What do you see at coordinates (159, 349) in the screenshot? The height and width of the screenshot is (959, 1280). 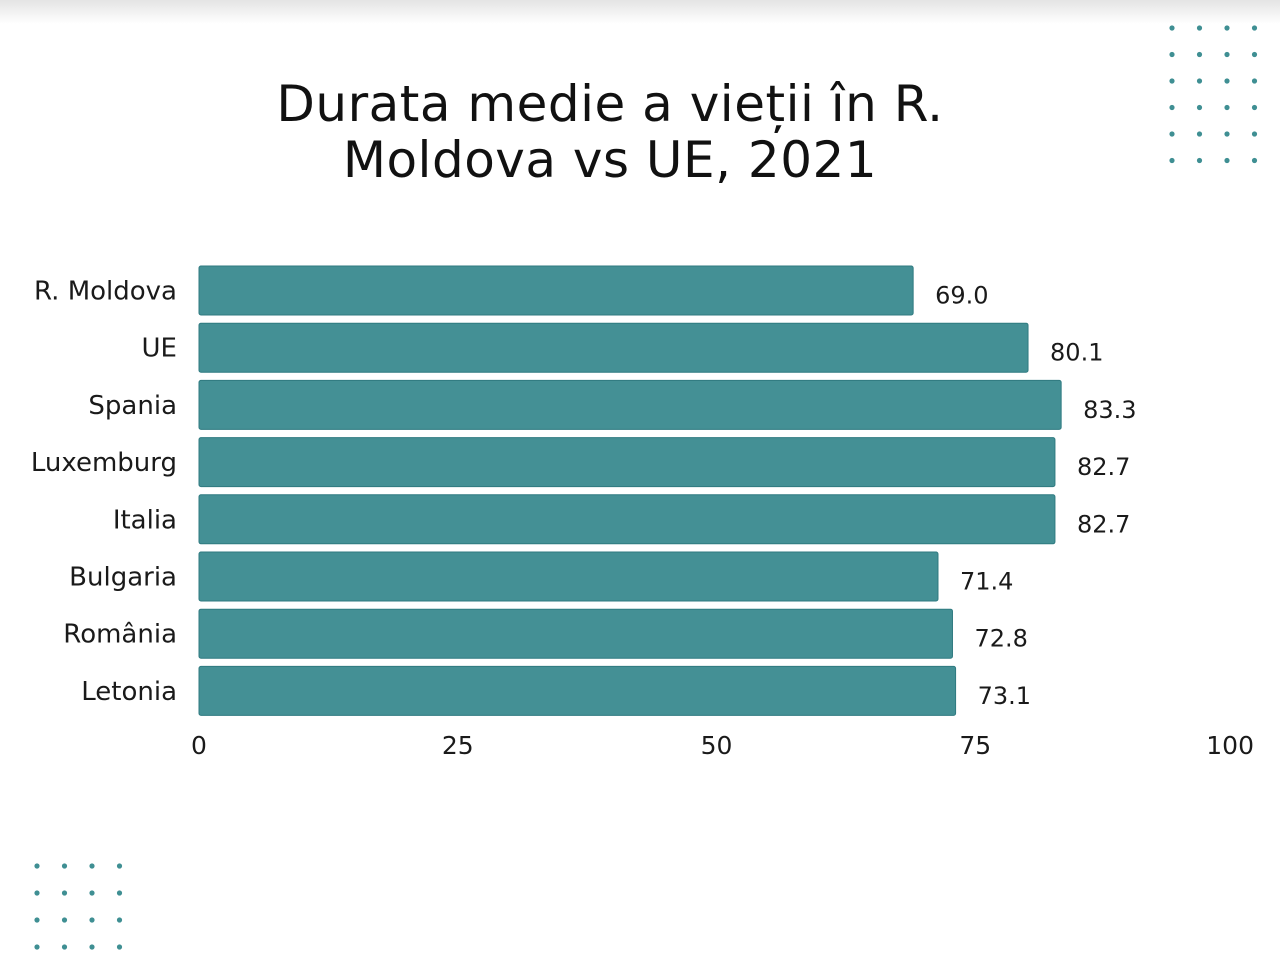 I see `category-label-1: UE` at bounding box center [159, 349].